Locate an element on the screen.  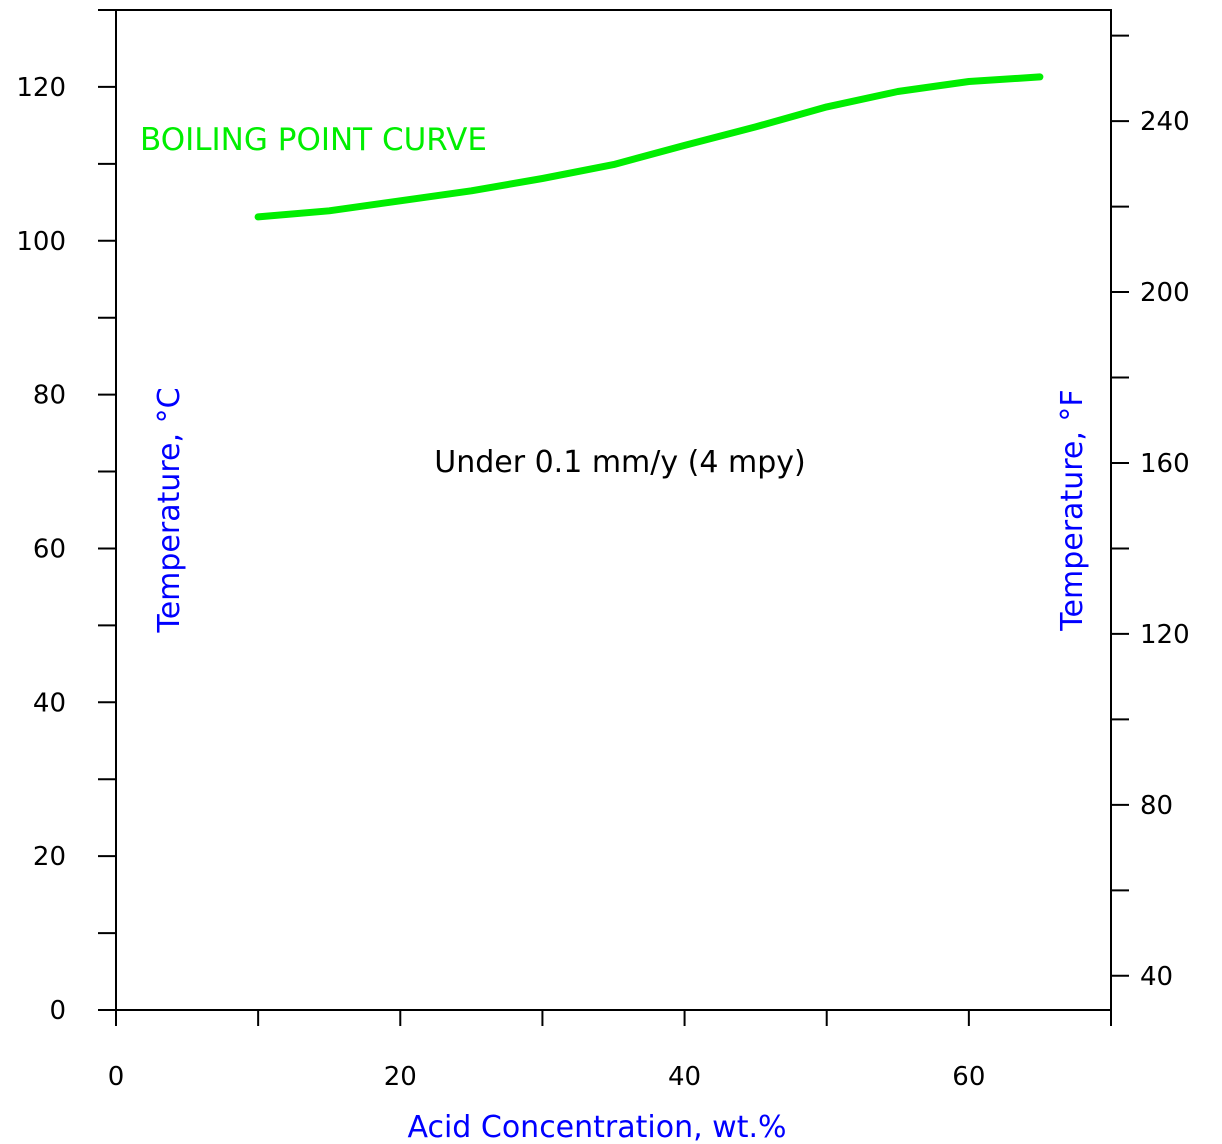
y-left-tick-label: 60 is located at coordinates (49, 549).